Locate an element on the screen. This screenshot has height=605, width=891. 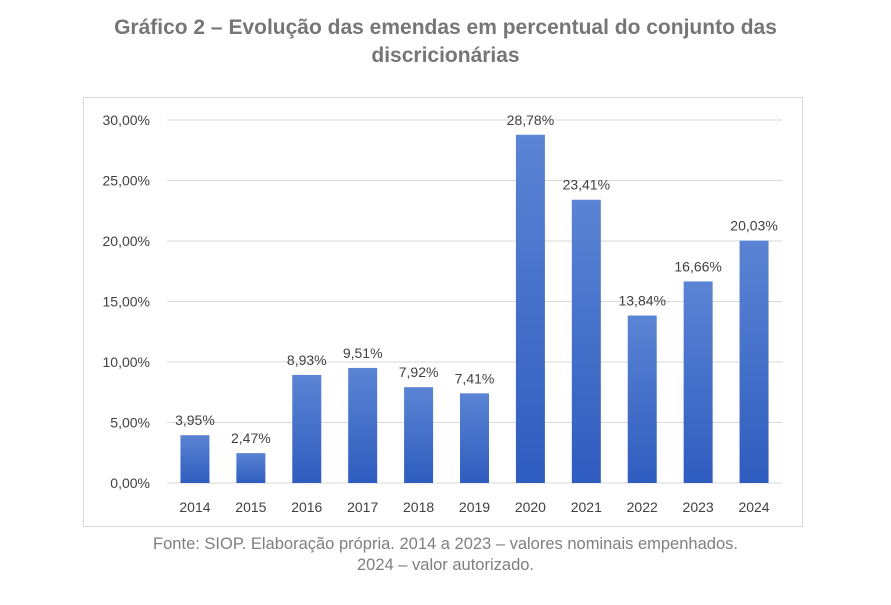
data-label-2023: 16,66% is located at coordinates (697, 266).